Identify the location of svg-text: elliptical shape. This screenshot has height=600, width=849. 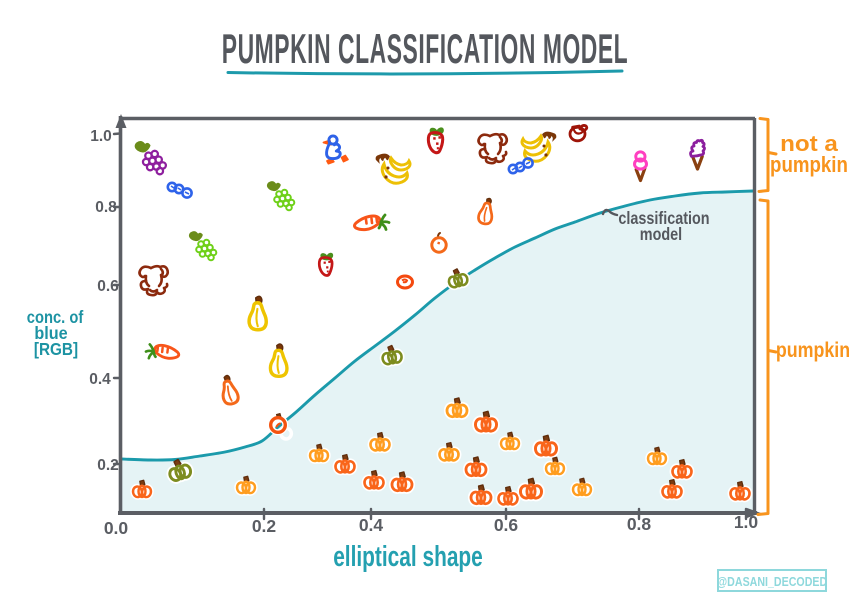
(408, 557).